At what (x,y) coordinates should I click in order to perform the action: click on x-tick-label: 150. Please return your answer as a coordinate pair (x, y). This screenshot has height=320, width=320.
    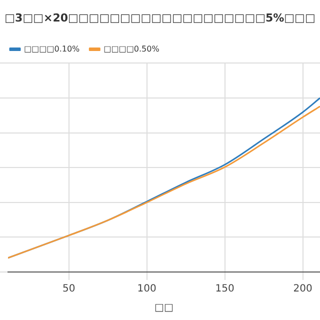
    Looking at the image, I should click on (224, 289).